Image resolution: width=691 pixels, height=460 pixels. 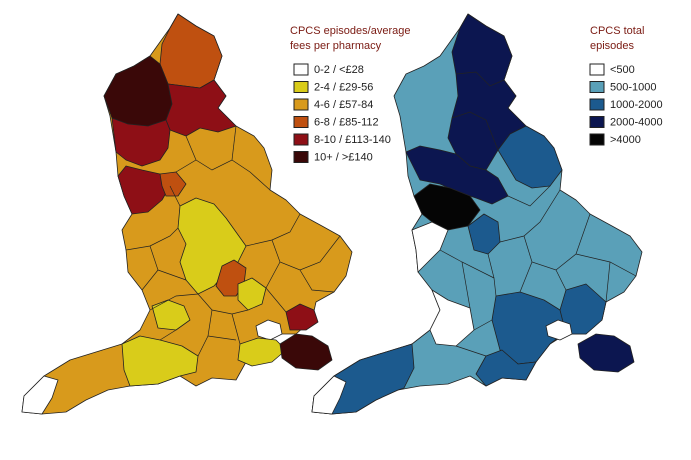 I want to click on right-legend-label-2: 1000-2000, so click(x=636, y=105).